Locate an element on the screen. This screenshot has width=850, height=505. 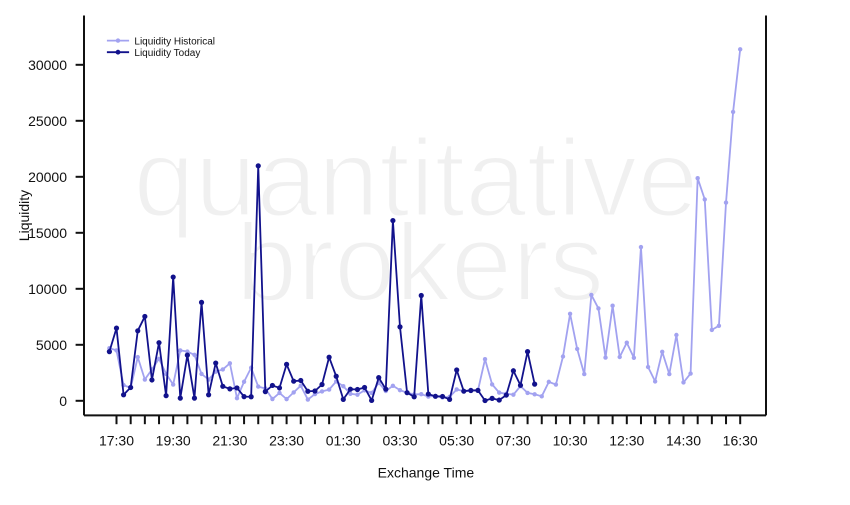
svg-text: 12:30 is located at coordinates (626, 441).